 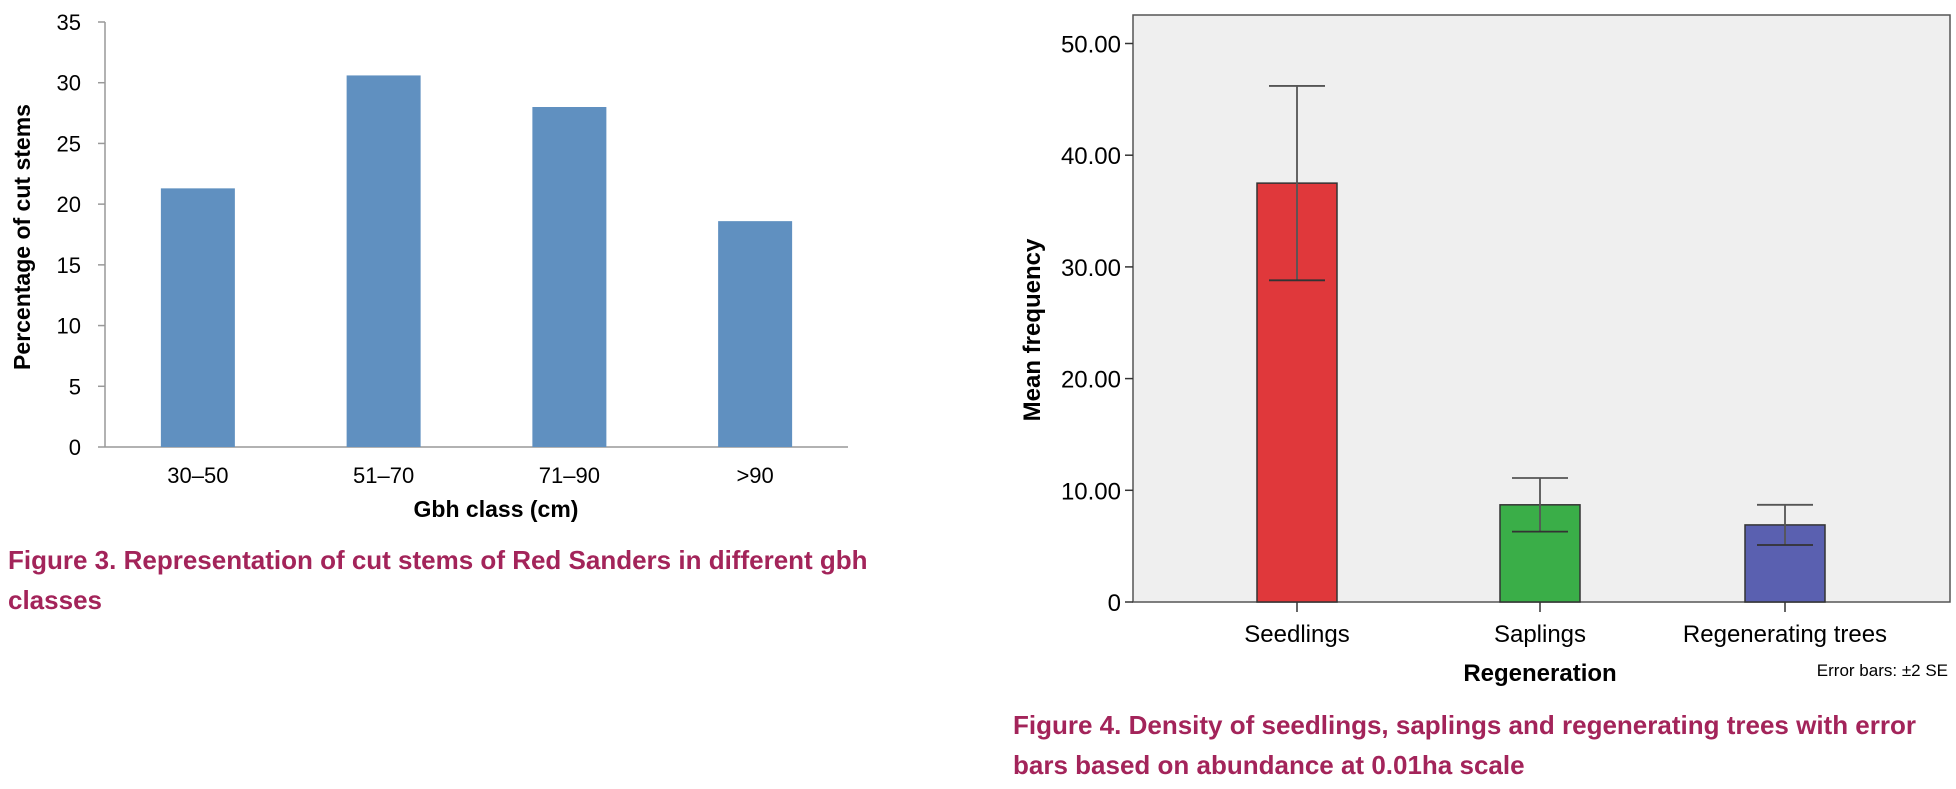 What do you see at coordinates (1539, 673) in the screenshot?
I see `chart2-xlabel: Regeneration` at bounding box center [1539, 673].